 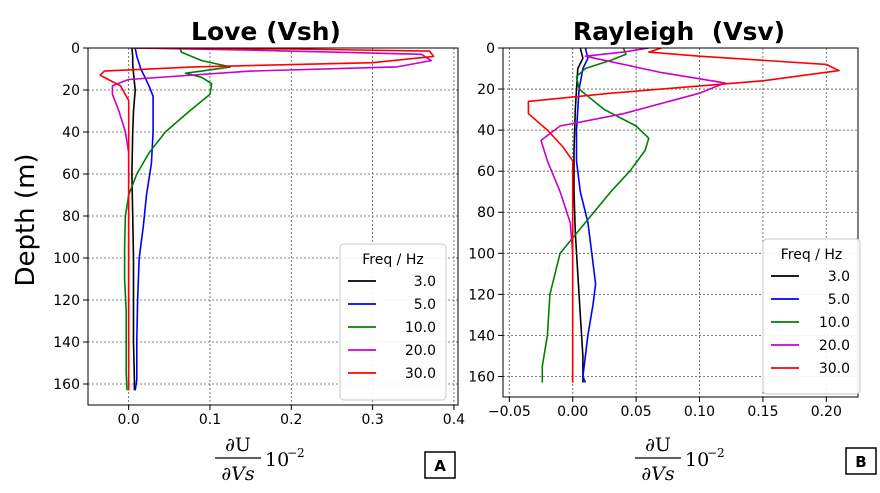 What do you see at coordinates (699, 412) in the screenshot?
I see `x-tick-label: 0.10` at bounding box center [699, 412].